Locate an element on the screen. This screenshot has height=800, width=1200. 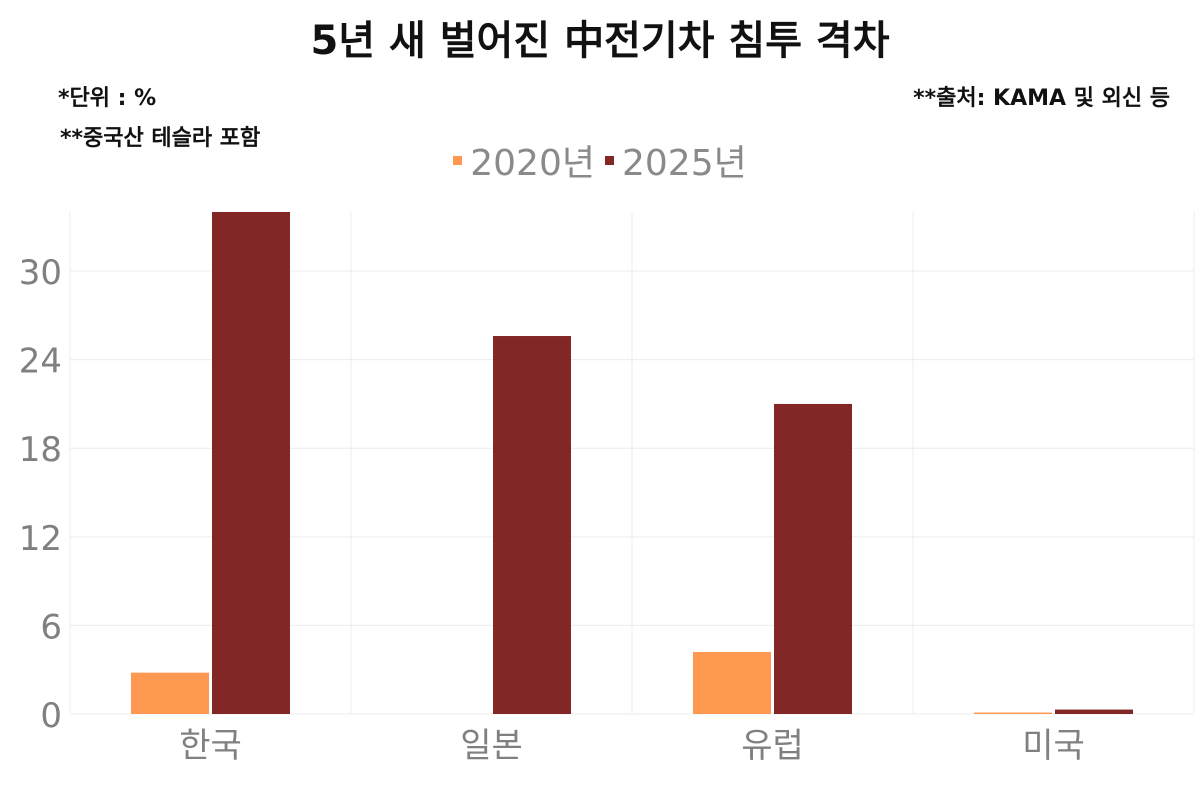
y-tick-label: 18 is located at coordinates (40, 450).